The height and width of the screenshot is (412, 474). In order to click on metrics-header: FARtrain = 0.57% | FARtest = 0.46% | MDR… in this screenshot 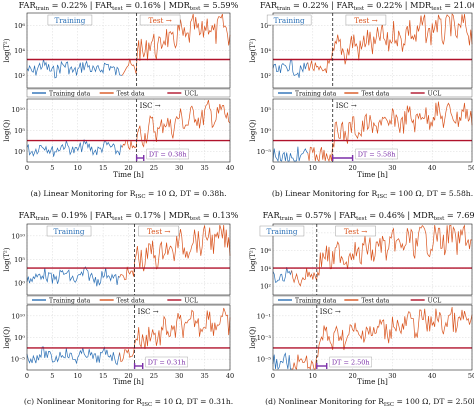, I will do `click(368, 216)`.